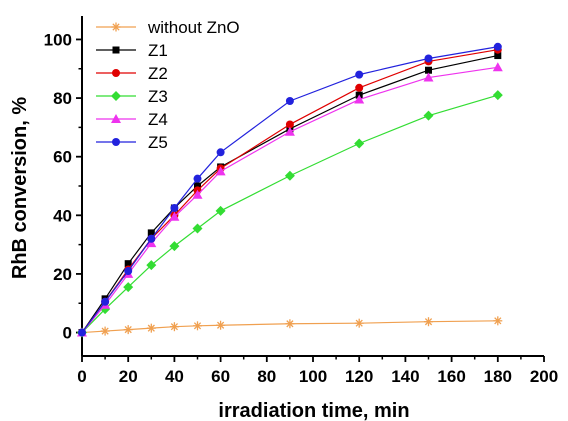 This screenshot has width=568, height=421. Describe the element at coordinates (158, 119) in the screenshot. I see `legend-label-z4: Z4` at that location.